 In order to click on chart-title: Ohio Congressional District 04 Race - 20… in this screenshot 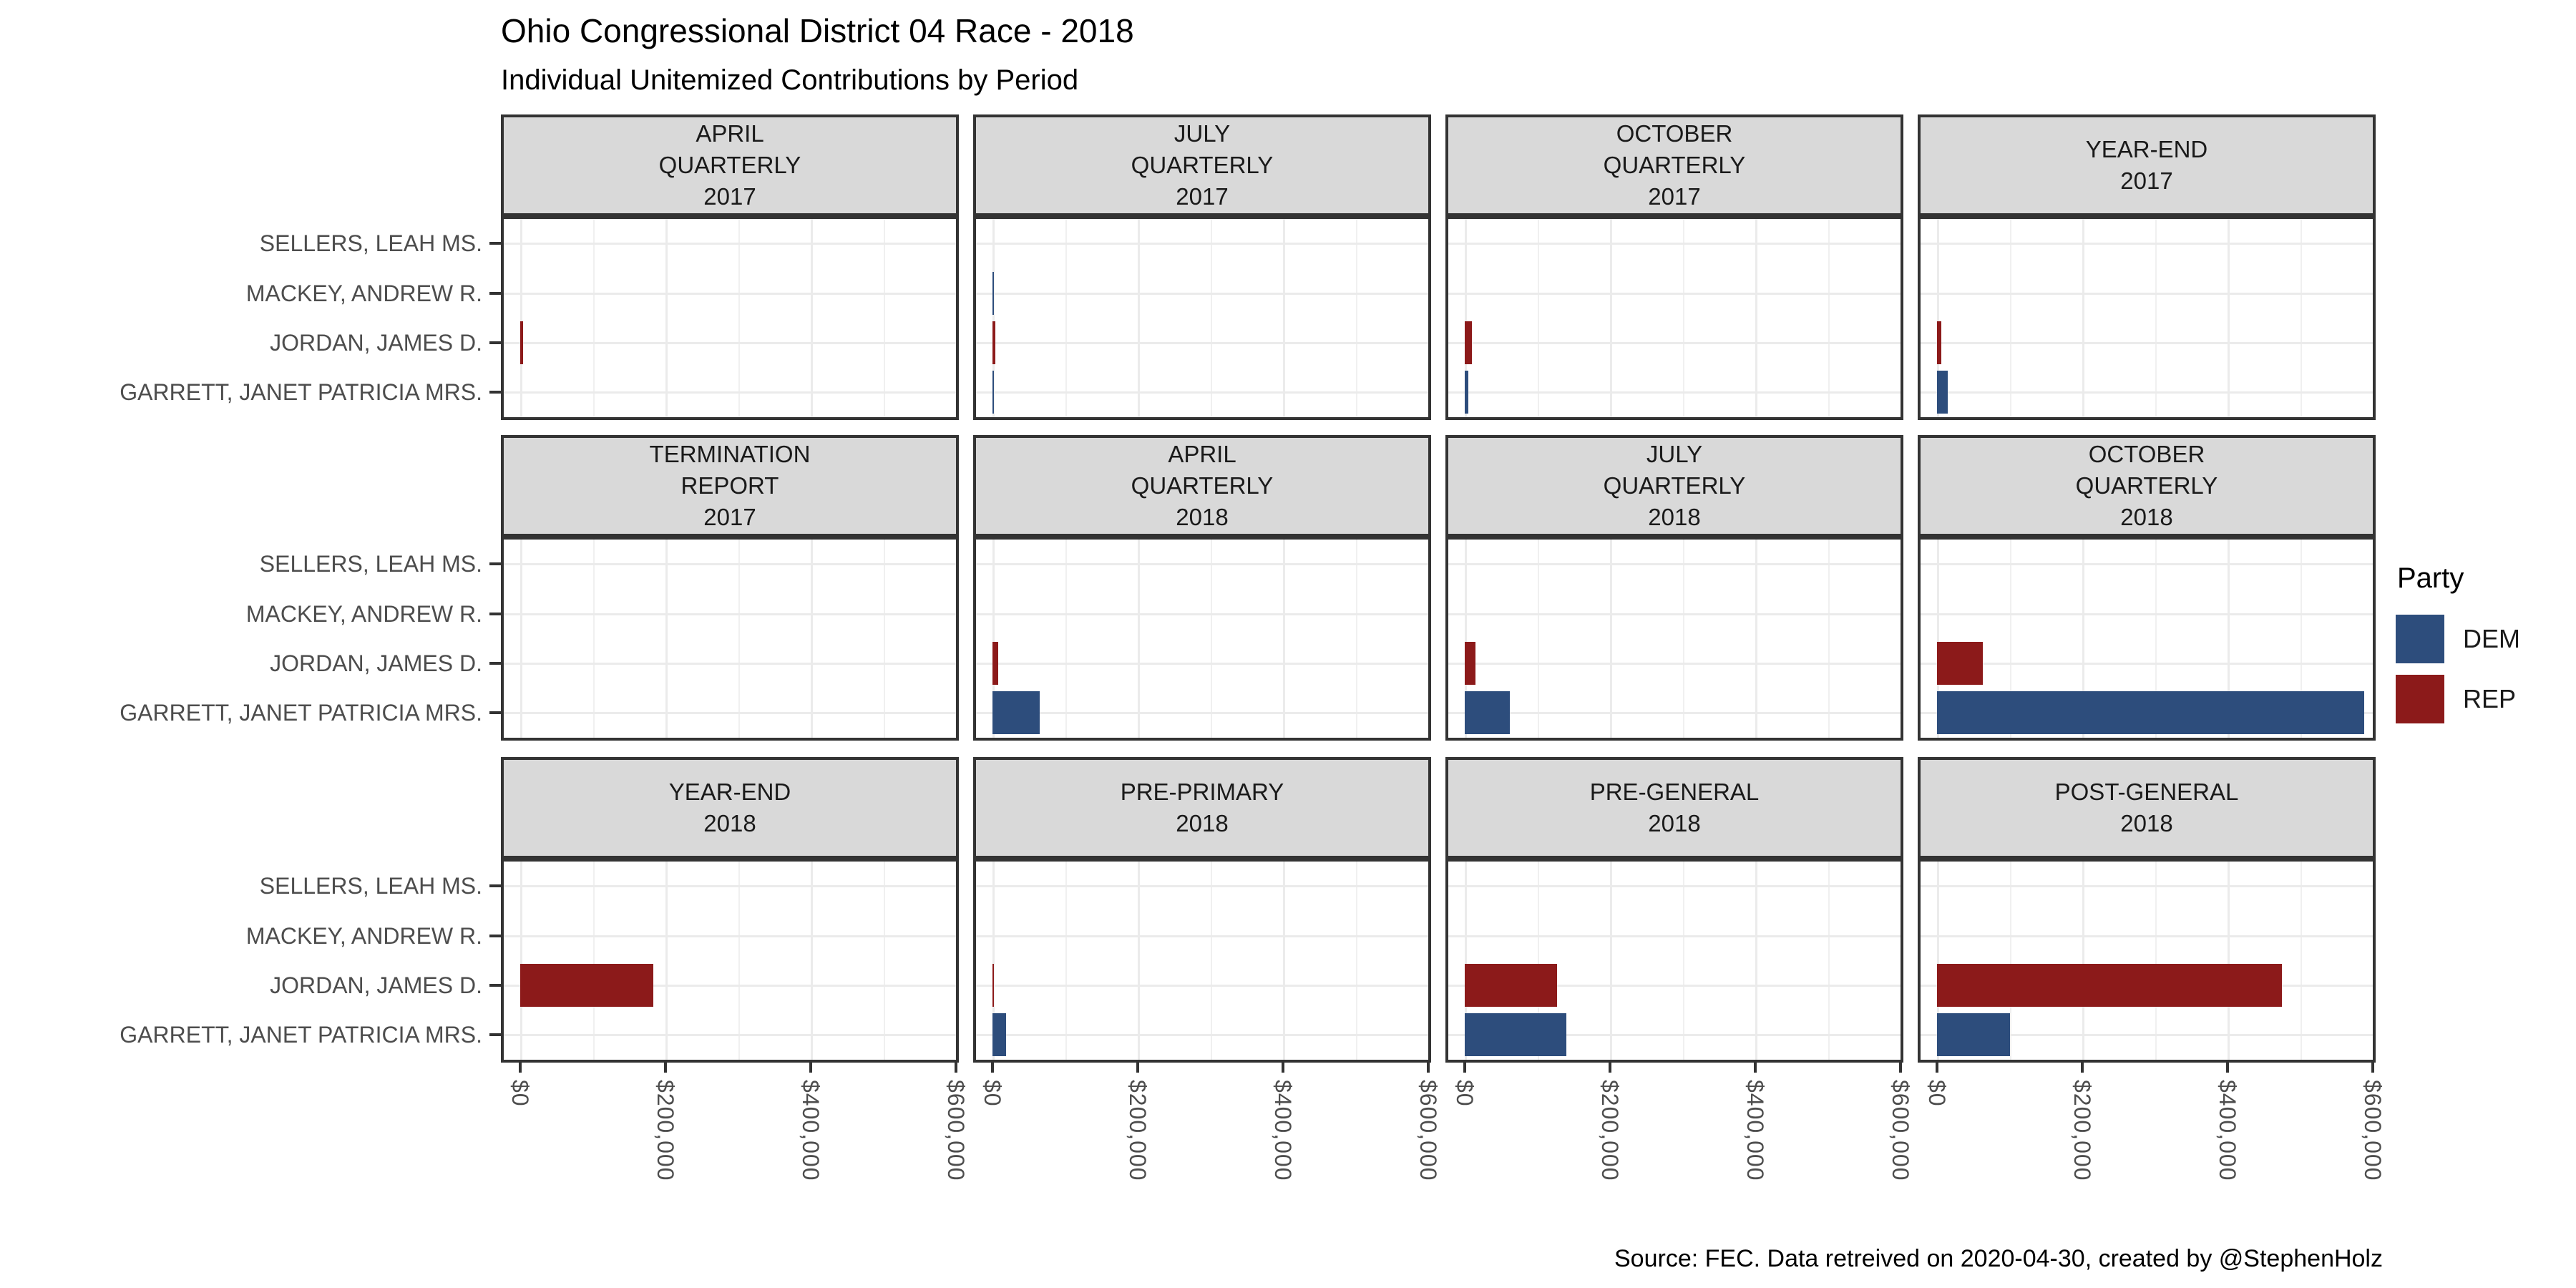, I will do `click(817, 30)`.